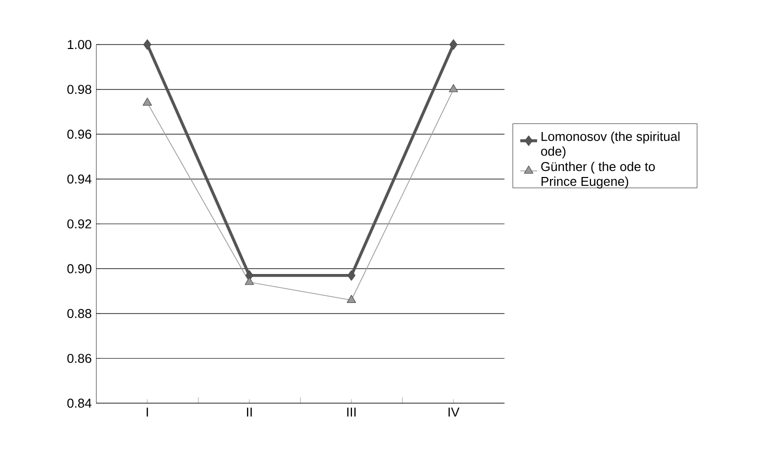 Image resolution: width=767 pixels, height=461 pixels. Describe the element at coordinates (79, 179) in the screenshot. I see `y-tick-label: 0.94` at that location.